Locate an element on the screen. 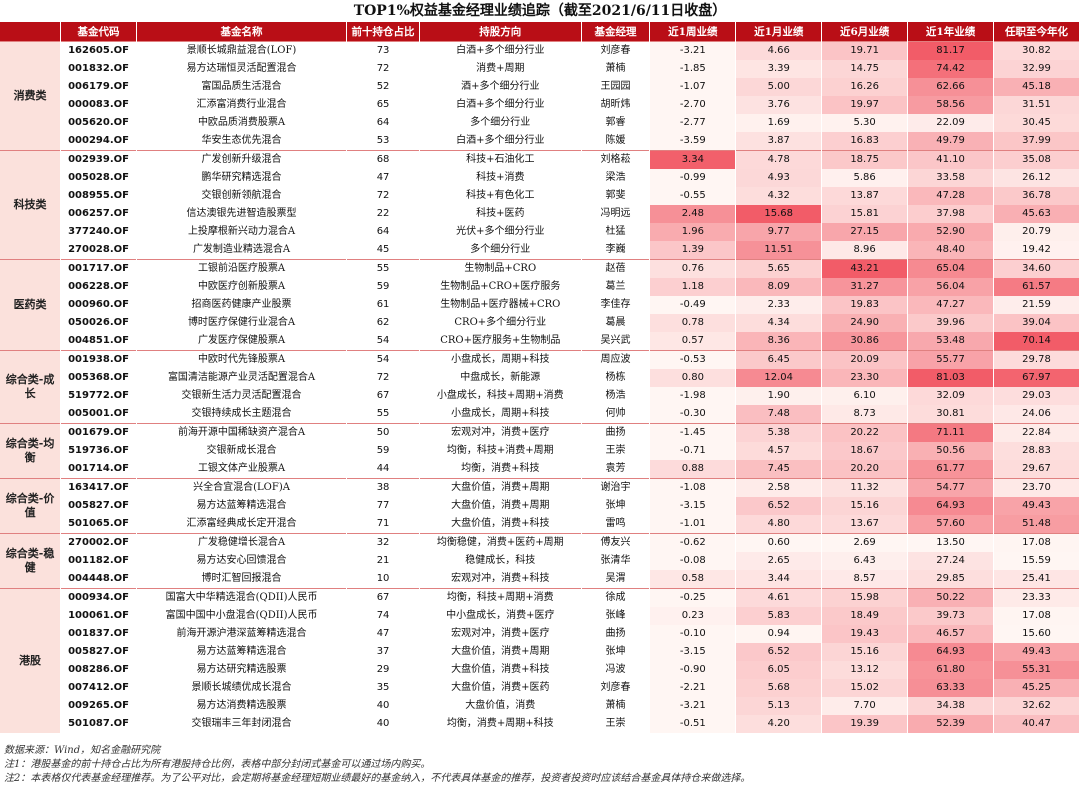 The width and height of the screenshot is (1080, 793). fund-manager: 周应波 is located at coordinates (616, 359).